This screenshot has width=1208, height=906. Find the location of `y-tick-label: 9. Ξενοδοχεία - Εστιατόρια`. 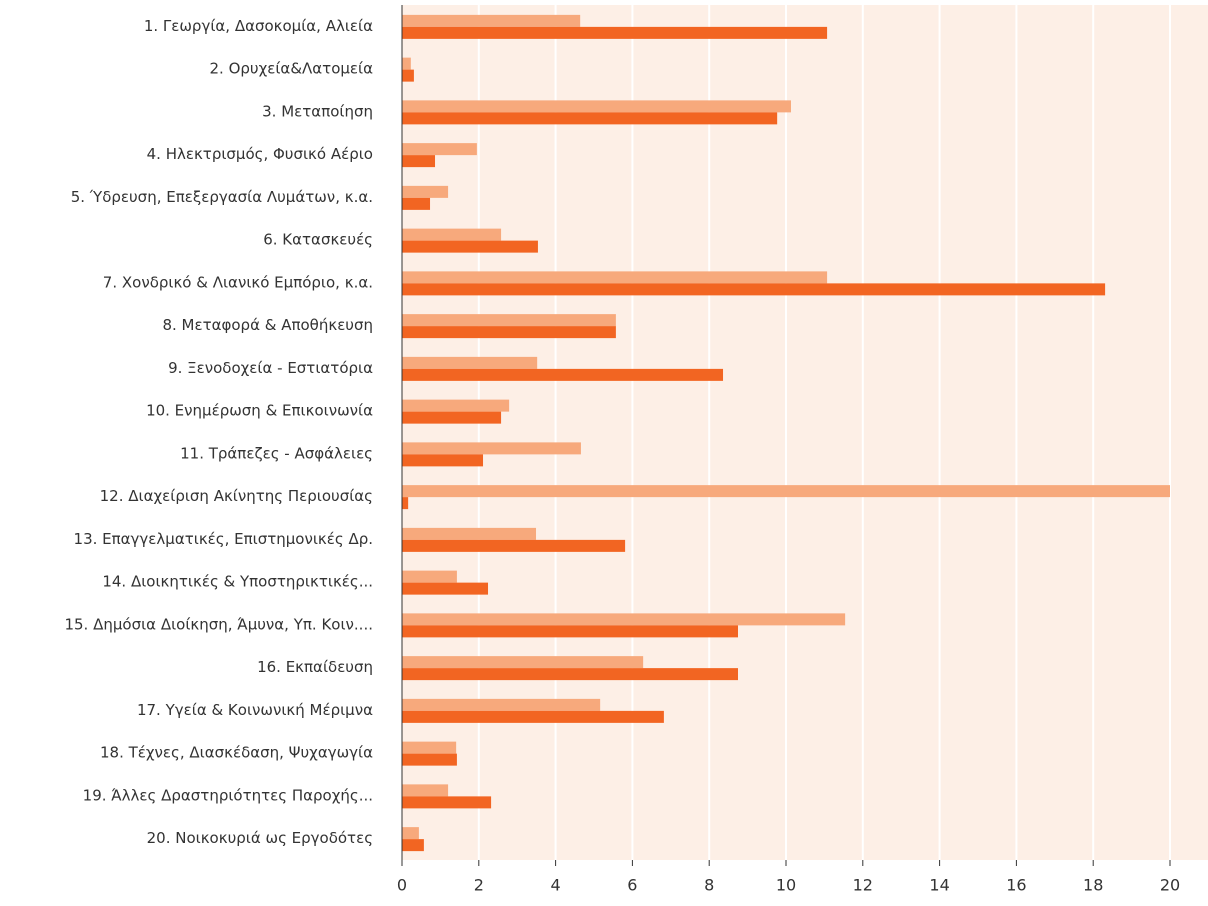

y-tick-label: 9. Ξενοδοχεία - Εστιατόρια is located at coordinates (270, 368).